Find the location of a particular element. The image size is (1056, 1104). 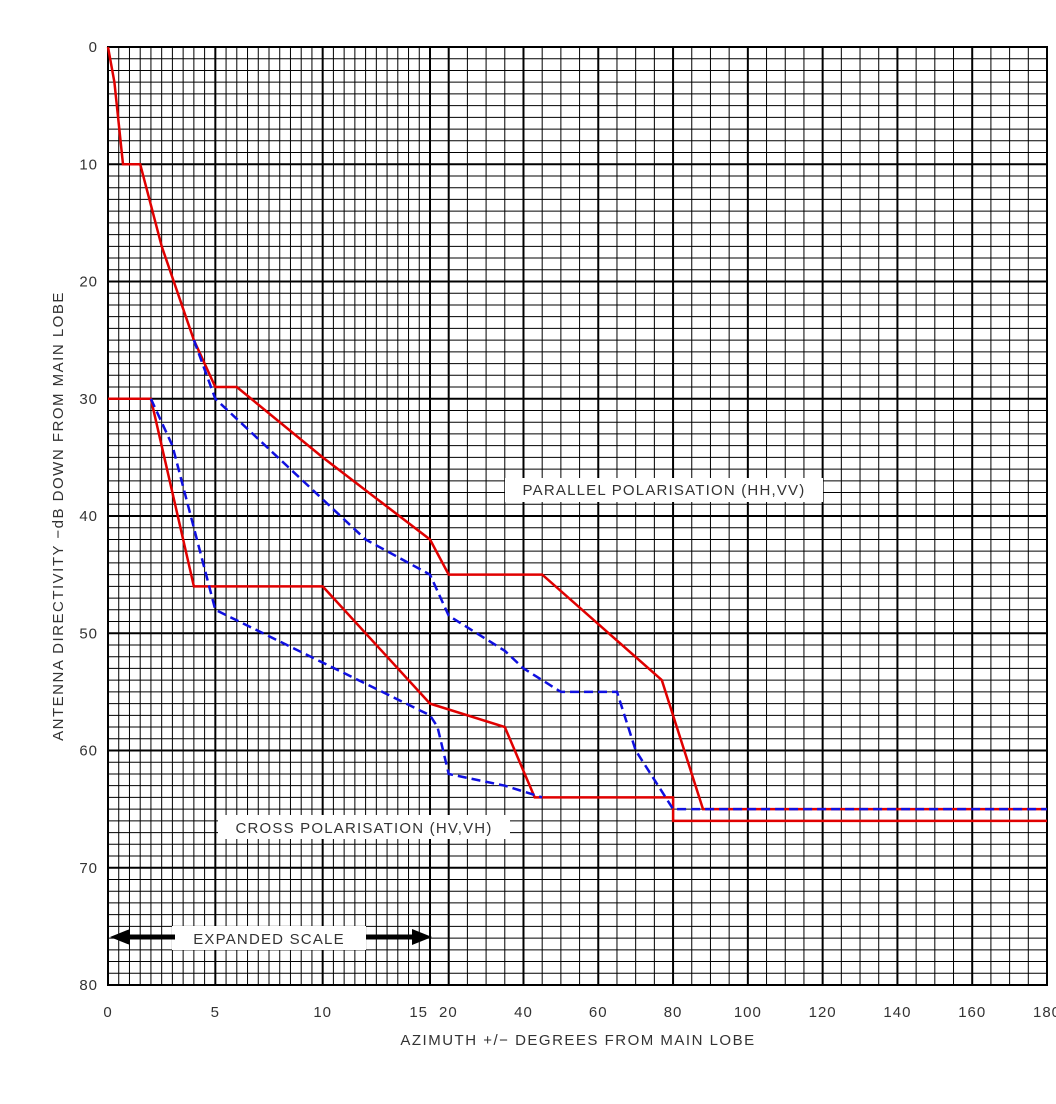

x-tick-label: 0 is located at coordinates (107, 1012).